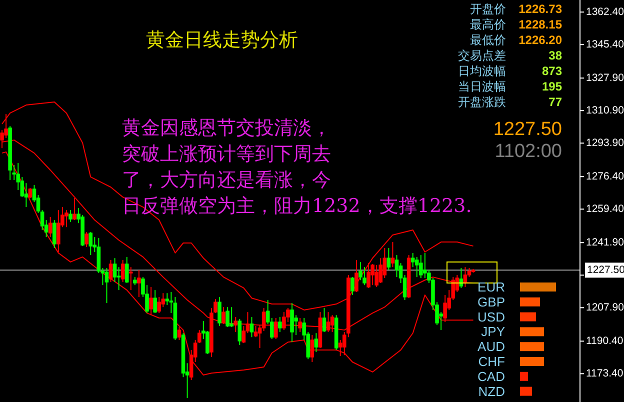  I want to click on y-tick-label: 1362.40, so click(605, 12).